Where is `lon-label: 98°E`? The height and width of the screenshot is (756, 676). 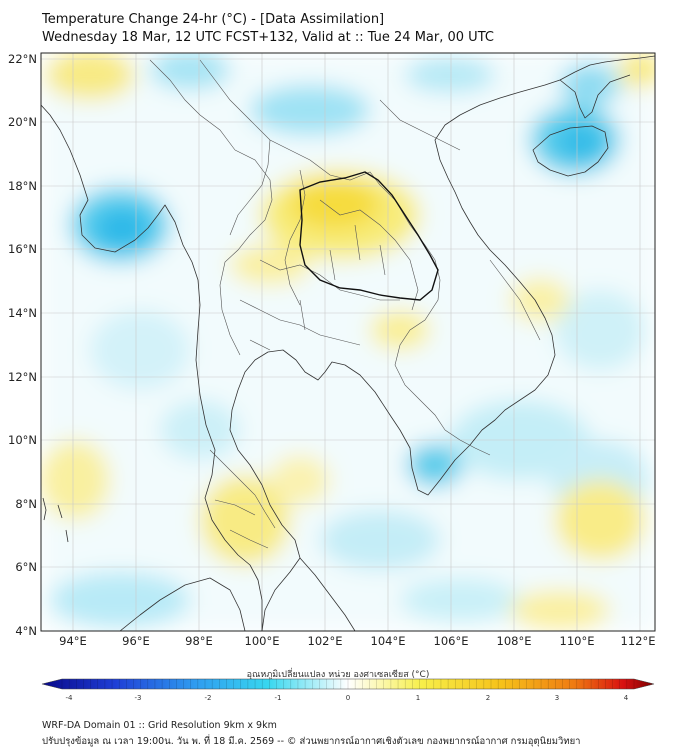
lon-label: 98°E is located at coordinates (199, 641).